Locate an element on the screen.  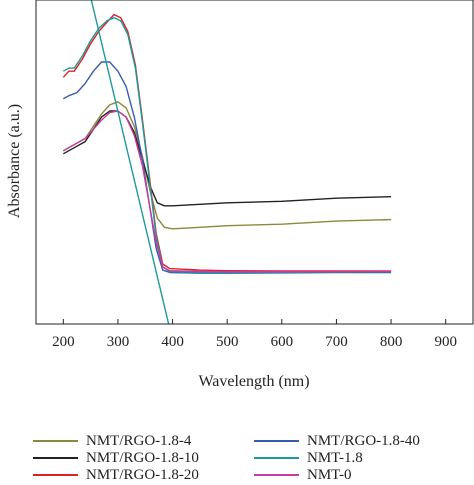
x-tick-label: 300 is located at coordinates (118, 342).